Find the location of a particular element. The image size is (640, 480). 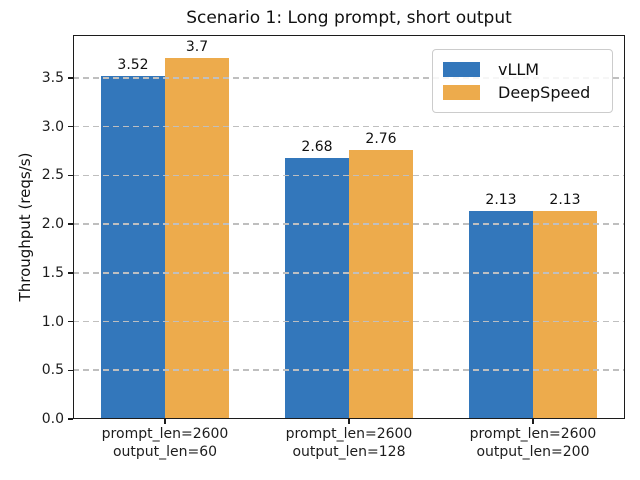

legend-label: DeepSpeed is located at coordinates (544, 92).